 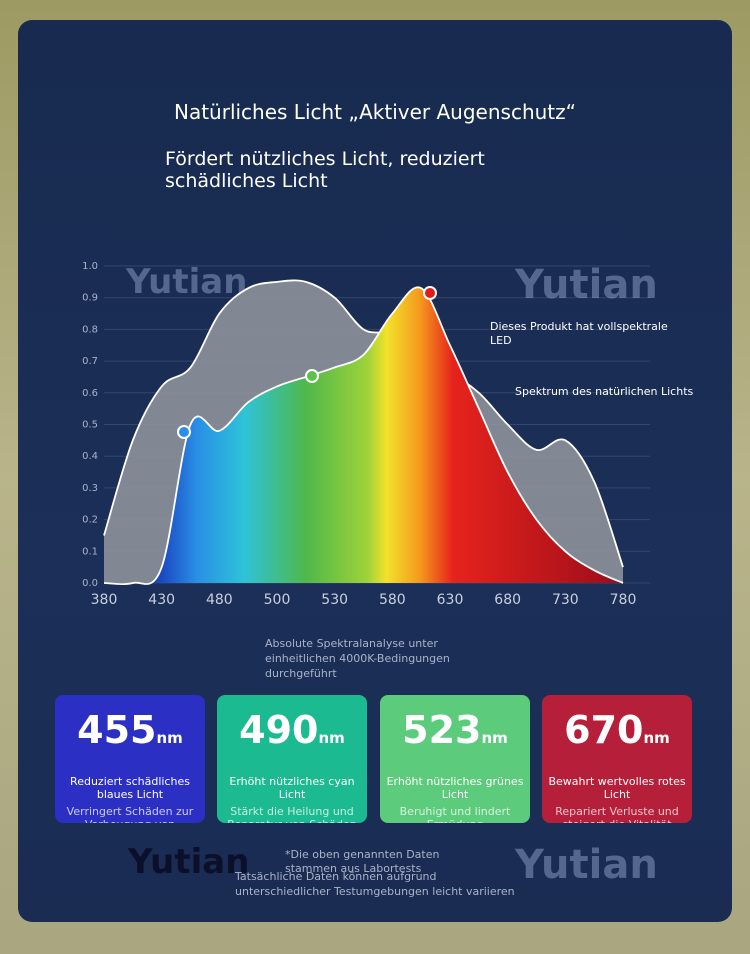 I want to click on x-tick-label: 430, so click(x=161, y=600).